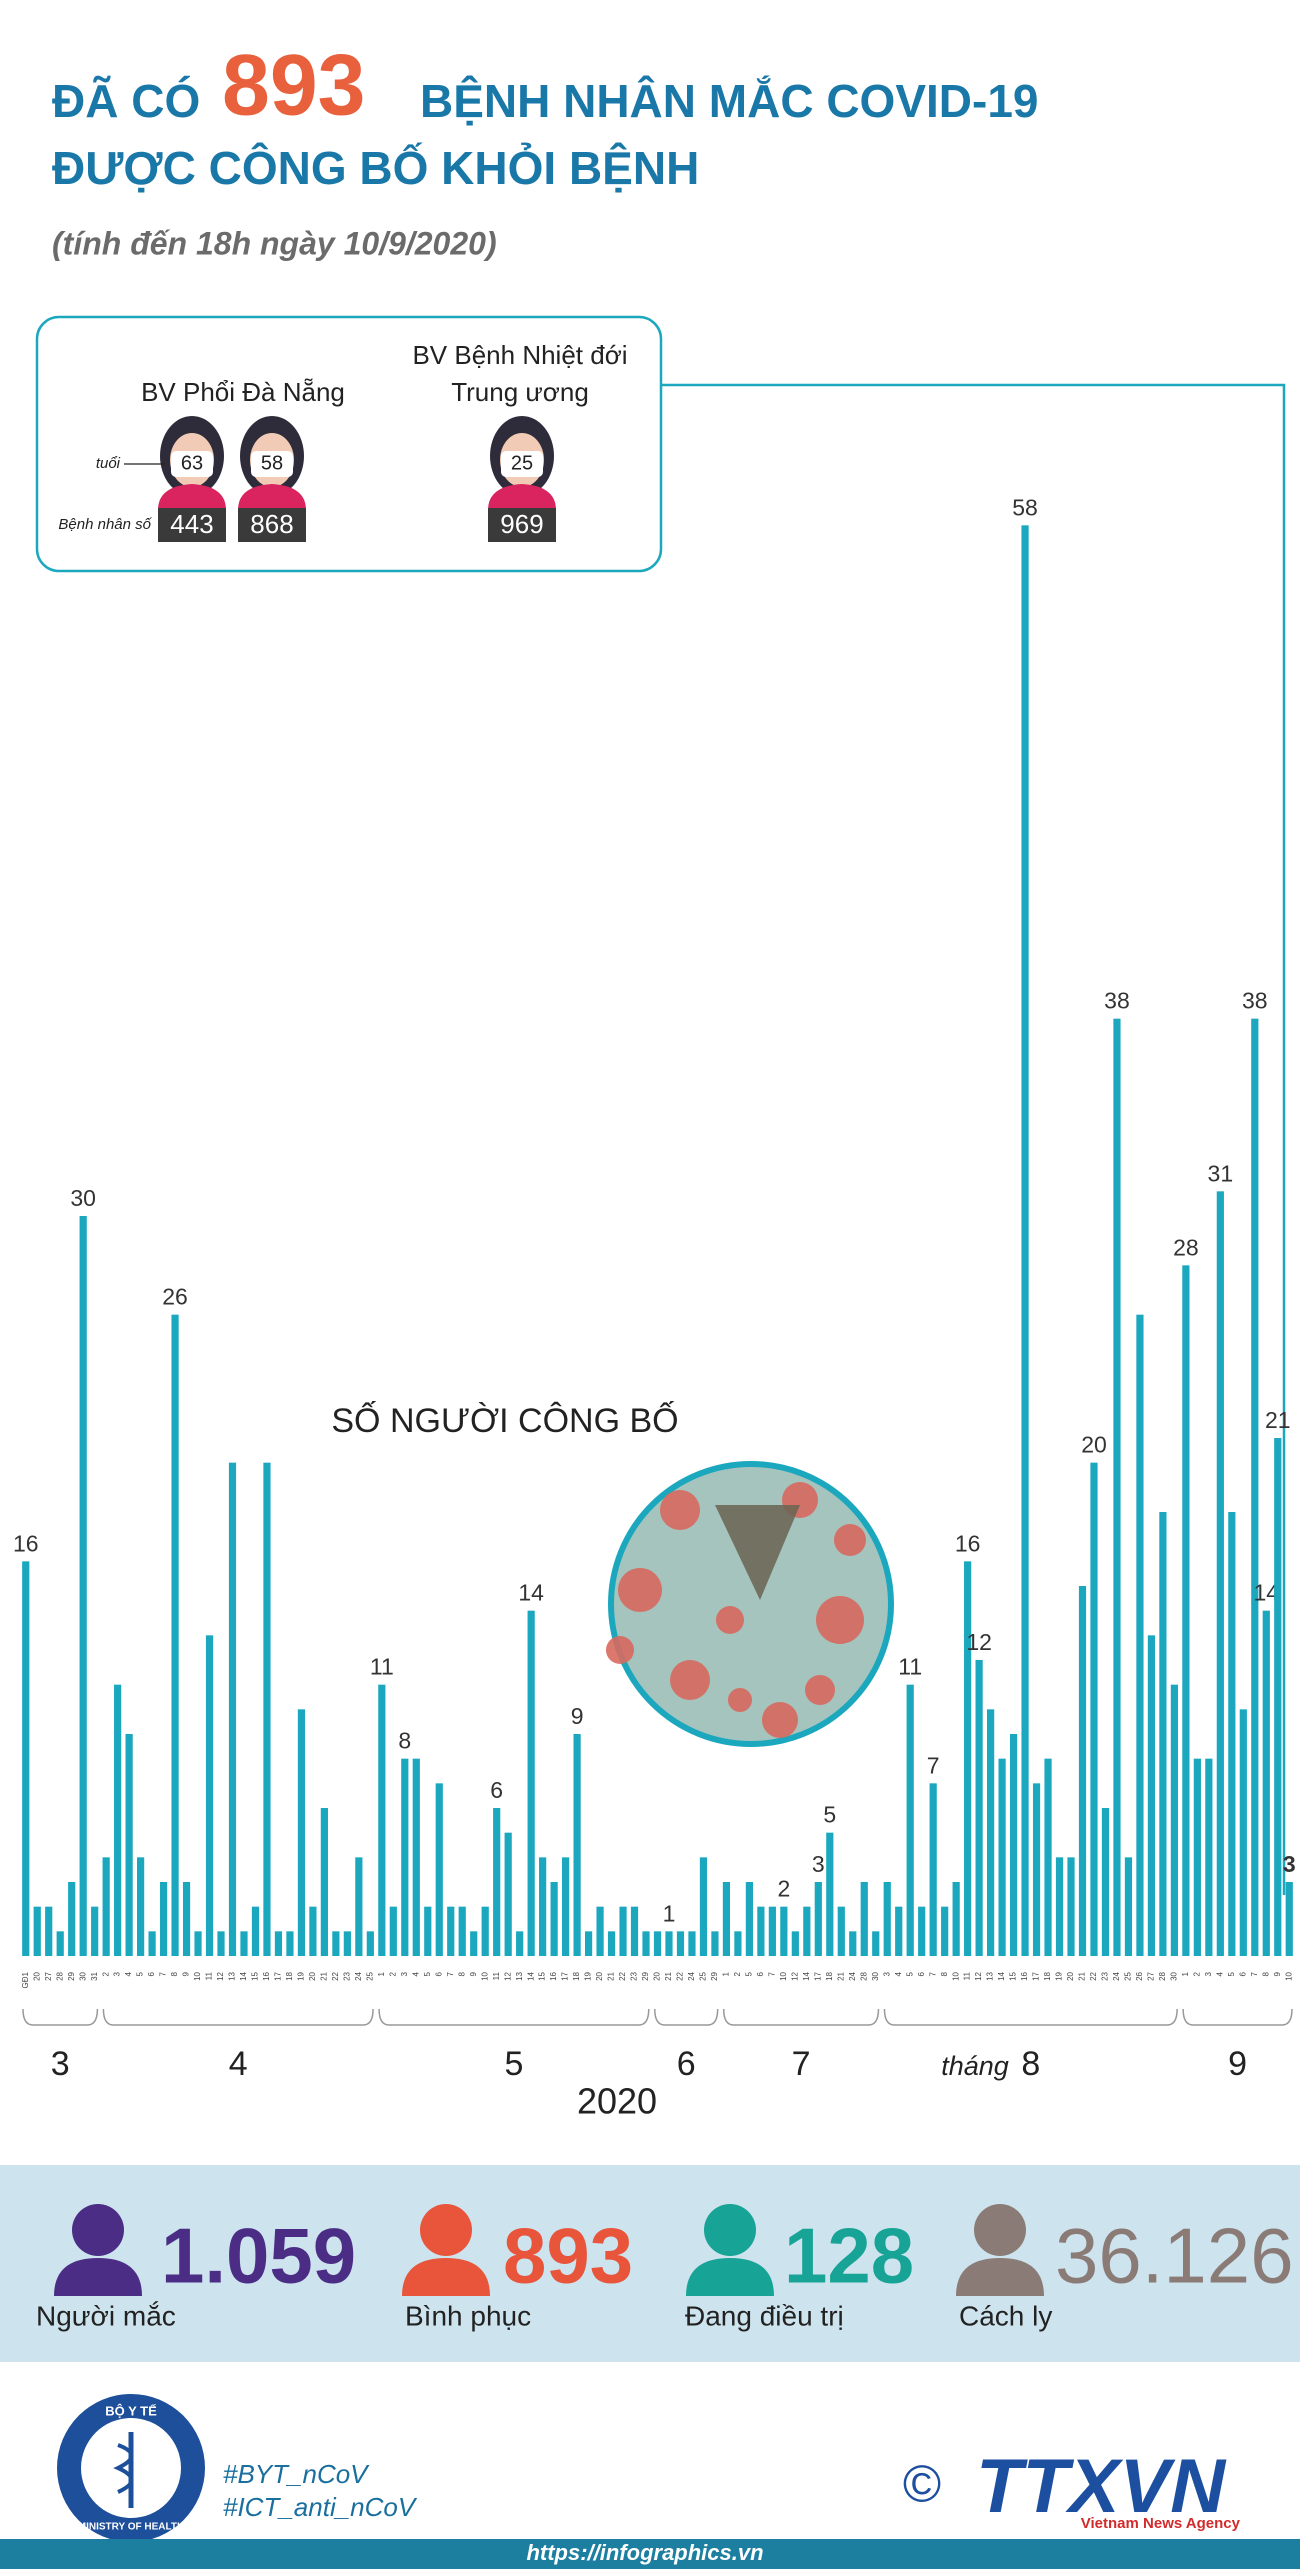  What do you see at coordinates (335, 1975) in the screenshot?
I see `day-label: 22` at bounding box center [335, 1975].